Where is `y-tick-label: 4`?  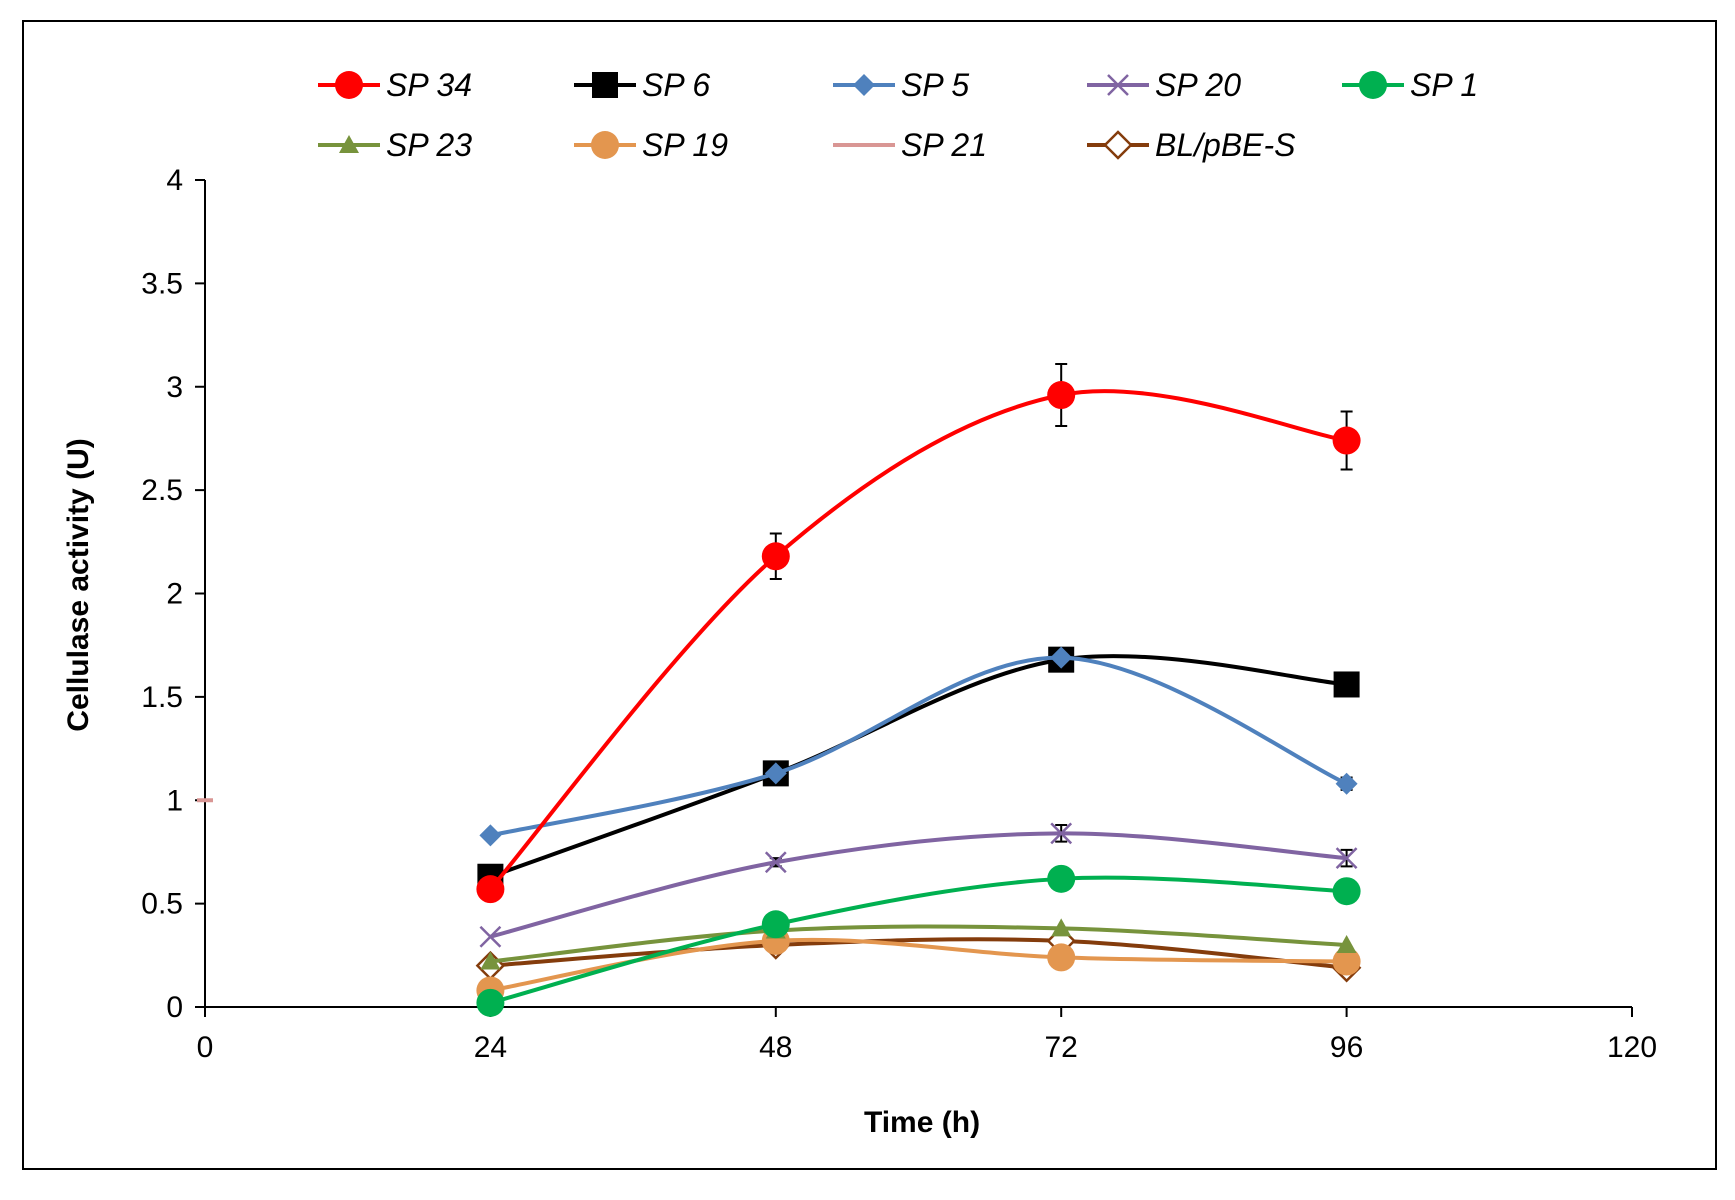
y-tick-label: 4 is located at coordinates (174, 180).